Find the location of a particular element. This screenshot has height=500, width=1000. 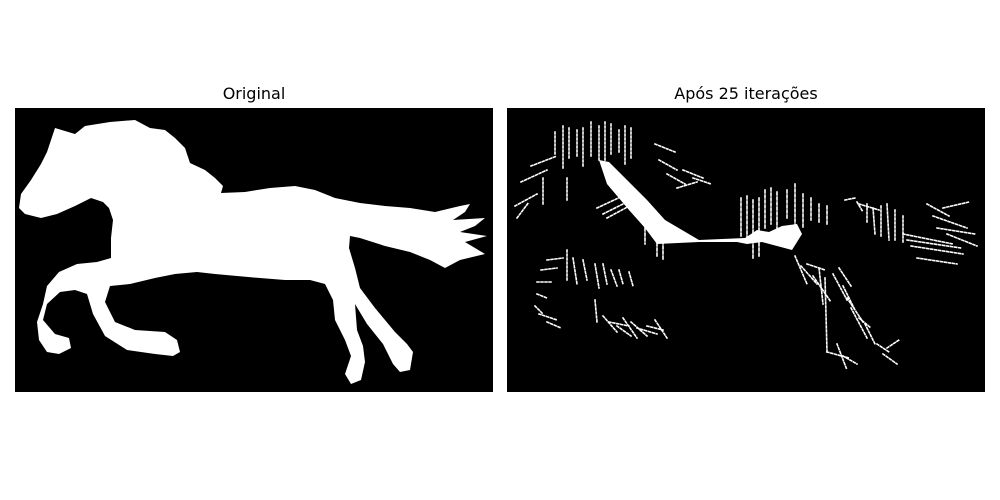

panel-title-skeleton: Após 25 iterações is located at coordinates (746, 93).